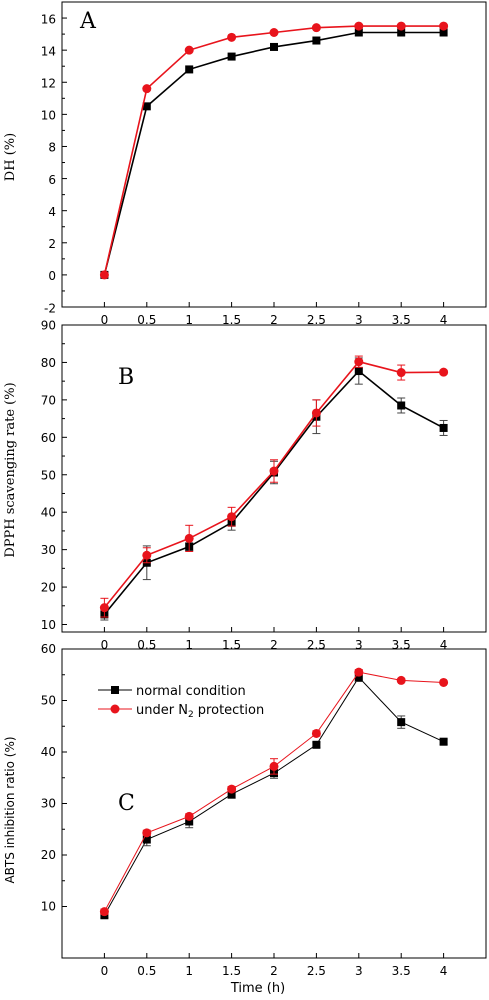 This screenshot has width=489, height=1000. What do you see at coordinates (231, 645) in the screenshot?
I see `x-tick-label: 1.5` at bounding box center [231, 645].